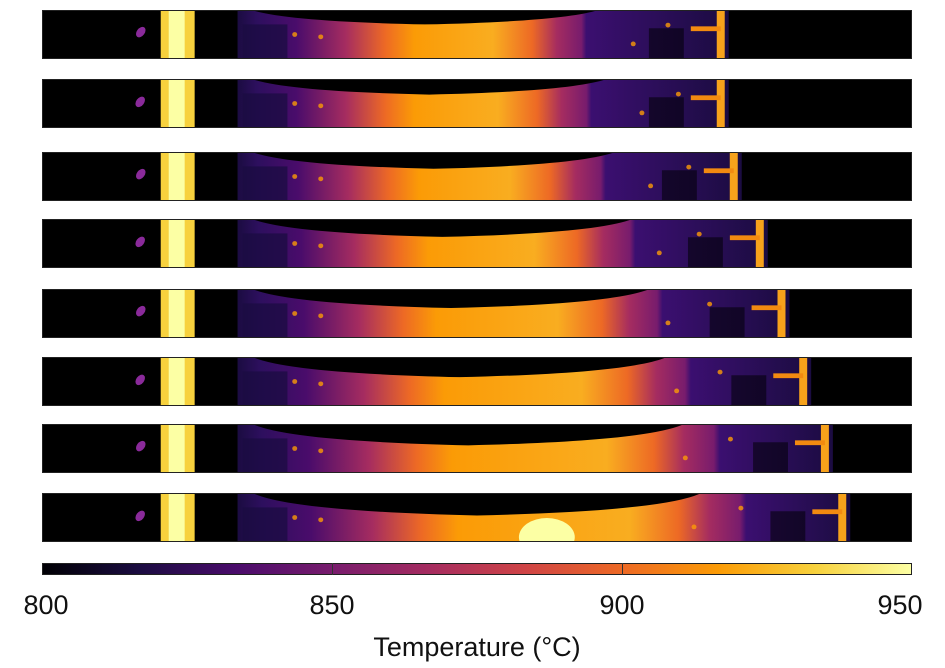 This screenshot has height=668, width=945. Describe the element at coordinates (622, 605) in the screenshot. I see `colorbar-tick-label: 900` at that location.